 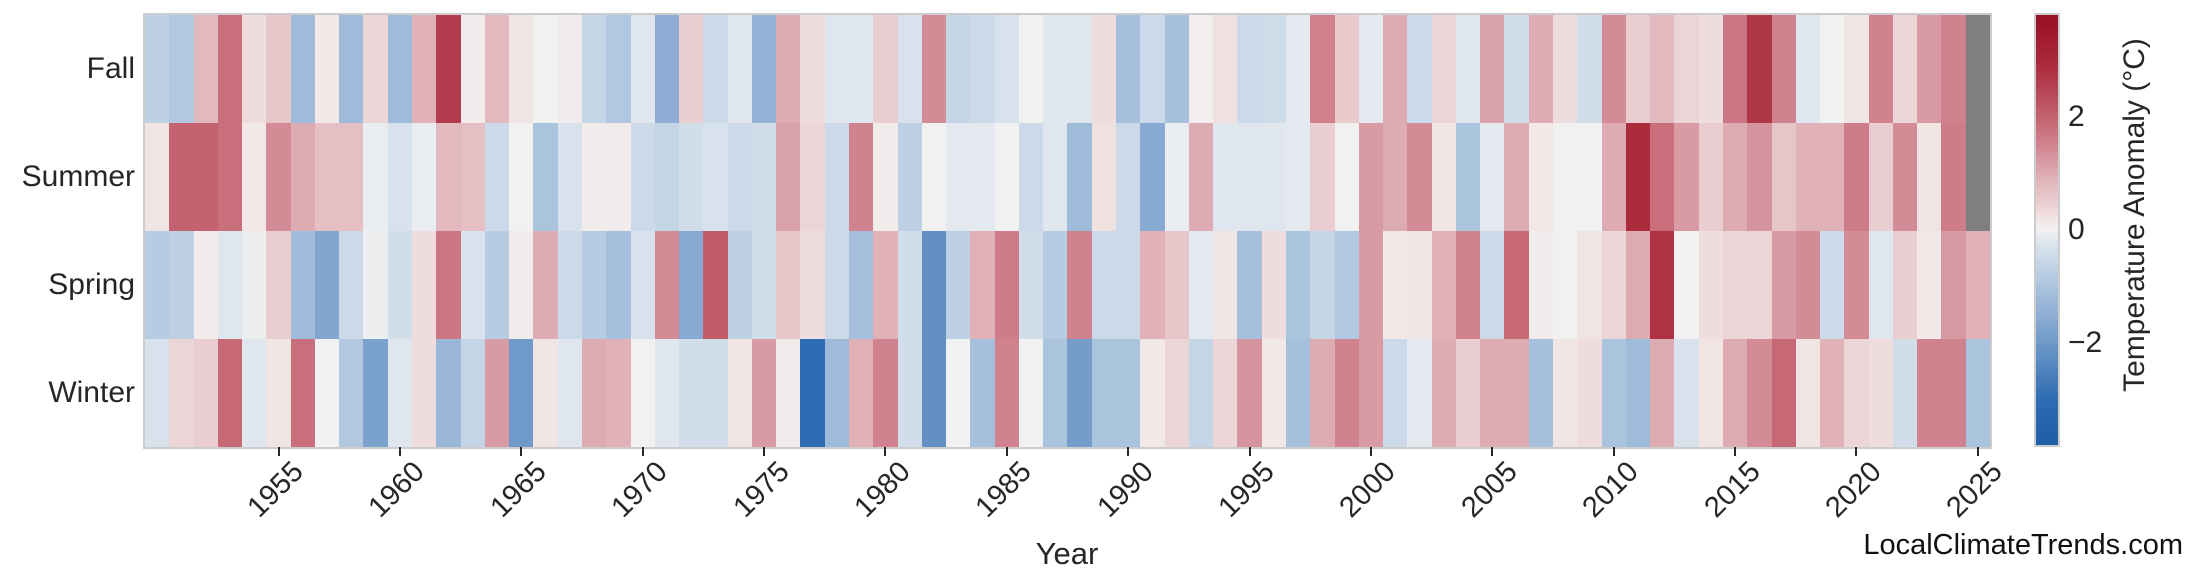 What do you see at coordinates (1246, 489) in the screenshot?
I see `x-tick-label-1995: 1995` at bounding box center [1246, 489].